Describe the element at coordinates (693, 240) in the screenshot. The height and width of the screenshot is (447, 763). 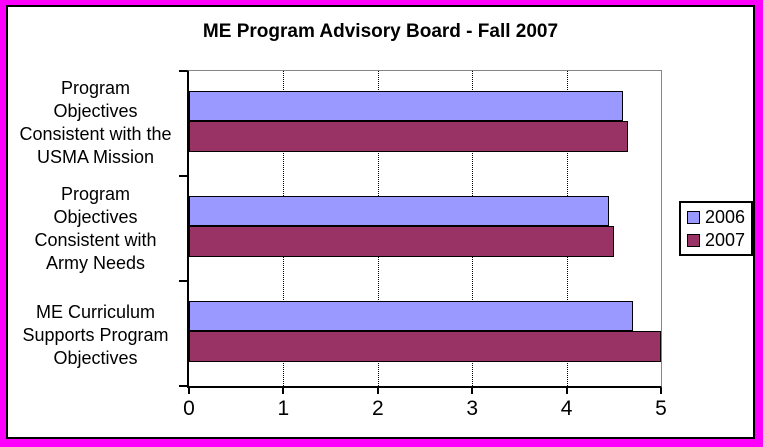
I see `legend-swatch-2007` at that location.